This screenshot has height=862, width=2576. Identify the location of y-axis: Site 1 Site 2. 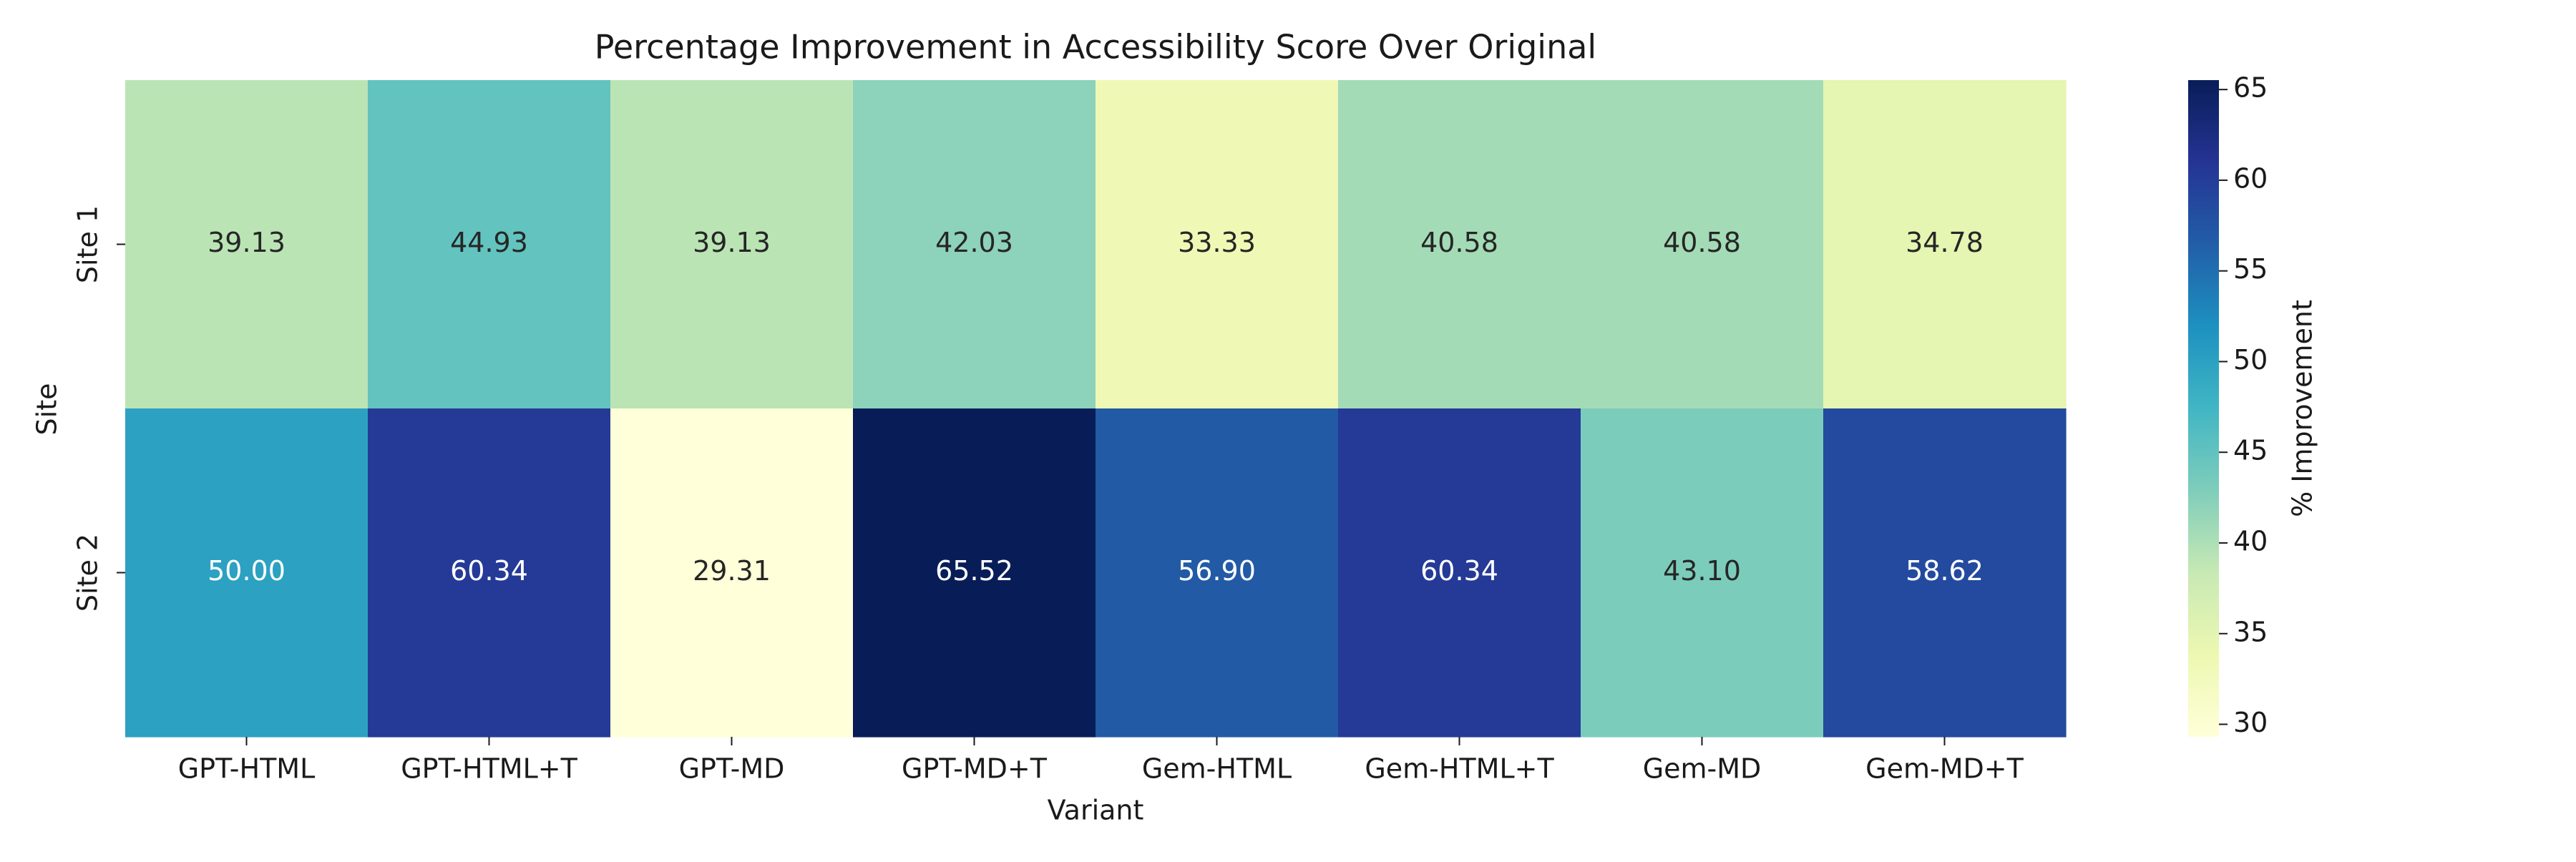
(98, 409).